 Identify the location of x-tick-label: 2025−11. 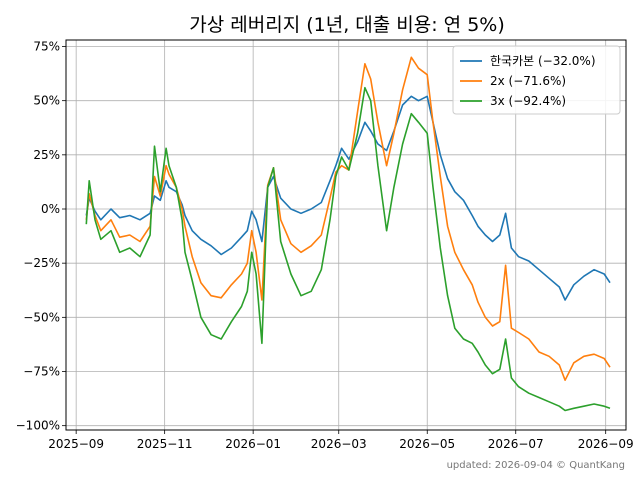
(165, 444).